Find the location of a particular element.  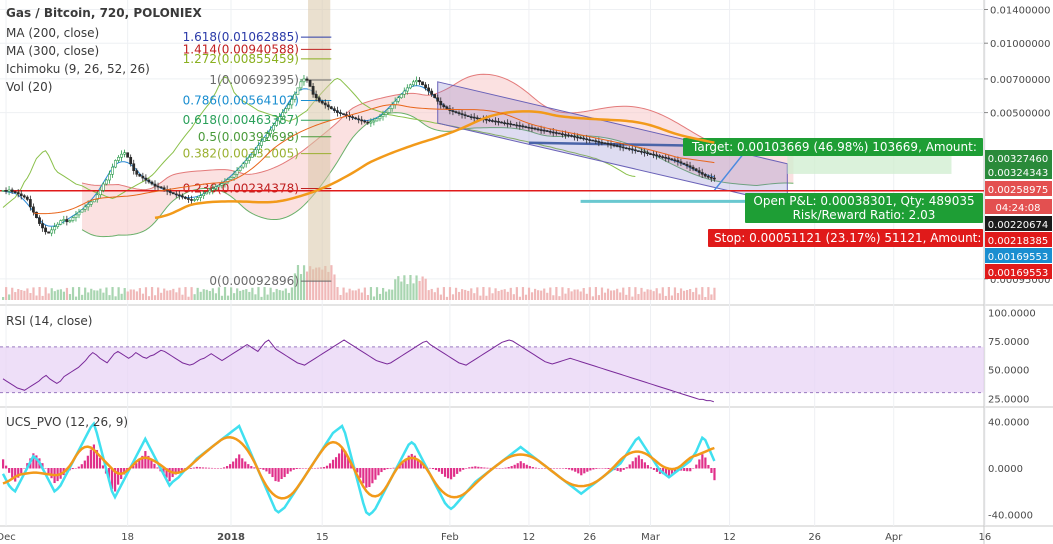

legend-ma300: MA (300, close) is located at coordinates (52, 51).